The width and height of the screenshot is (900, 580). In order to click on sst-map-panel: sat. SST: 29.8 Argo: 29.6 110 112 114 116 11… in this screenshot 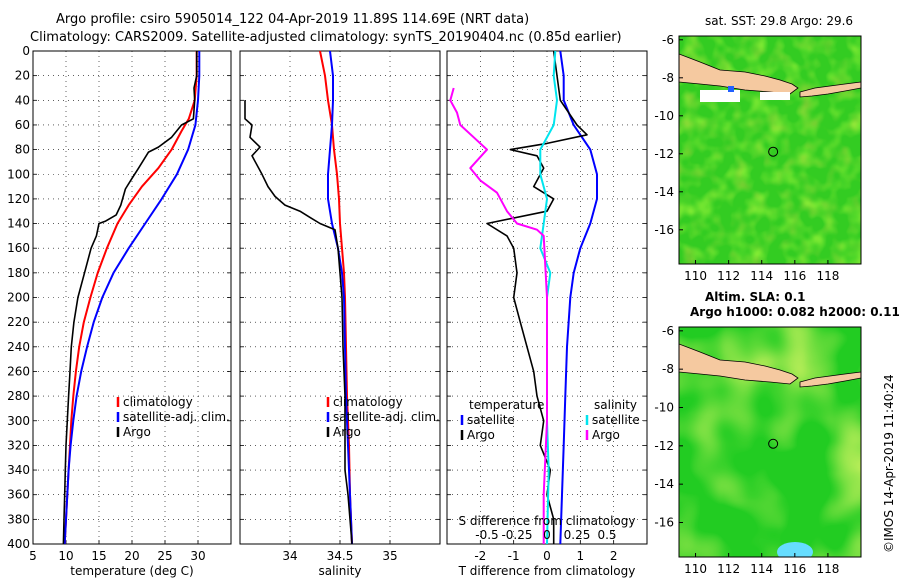, I will do `click(758, 148)`.